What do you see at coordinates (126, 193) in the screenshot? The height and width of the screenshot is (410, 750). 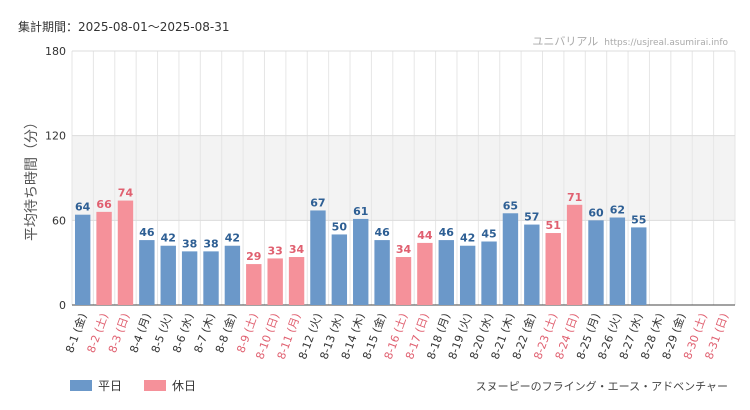 I see `bar-value-label: 74` at bounding box center [126, 193].